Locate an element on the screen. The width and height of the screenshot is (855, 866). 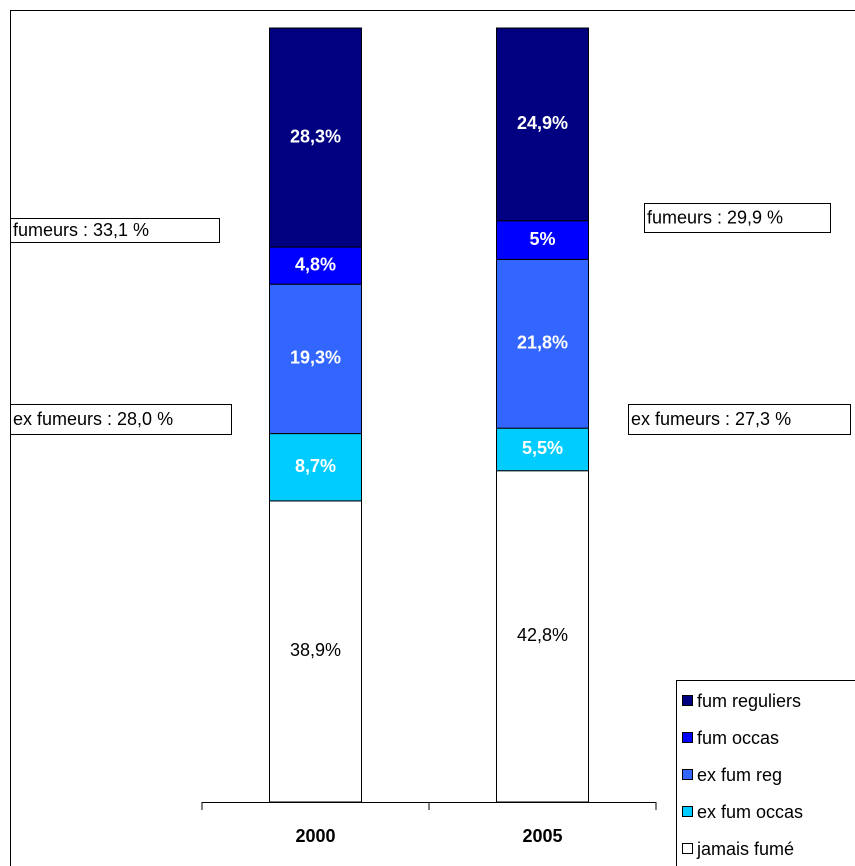
value-label: 5,5% is located at coordinates (542, 448).